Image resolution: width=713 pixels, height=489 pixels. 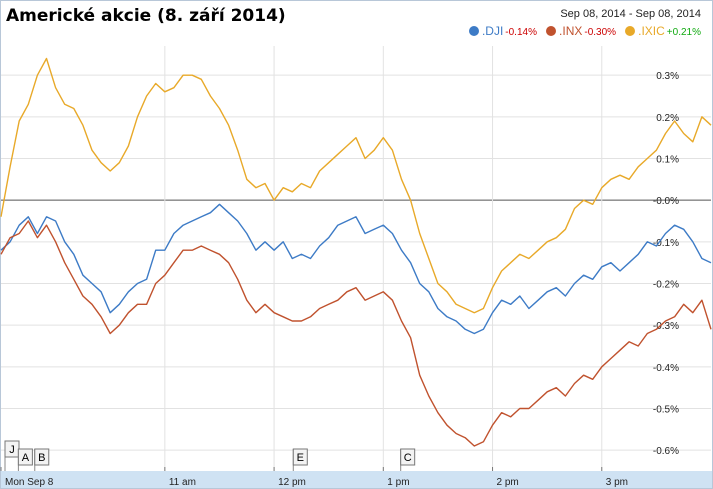 I want to click on marker-label: A, so click(x=26, y=458).